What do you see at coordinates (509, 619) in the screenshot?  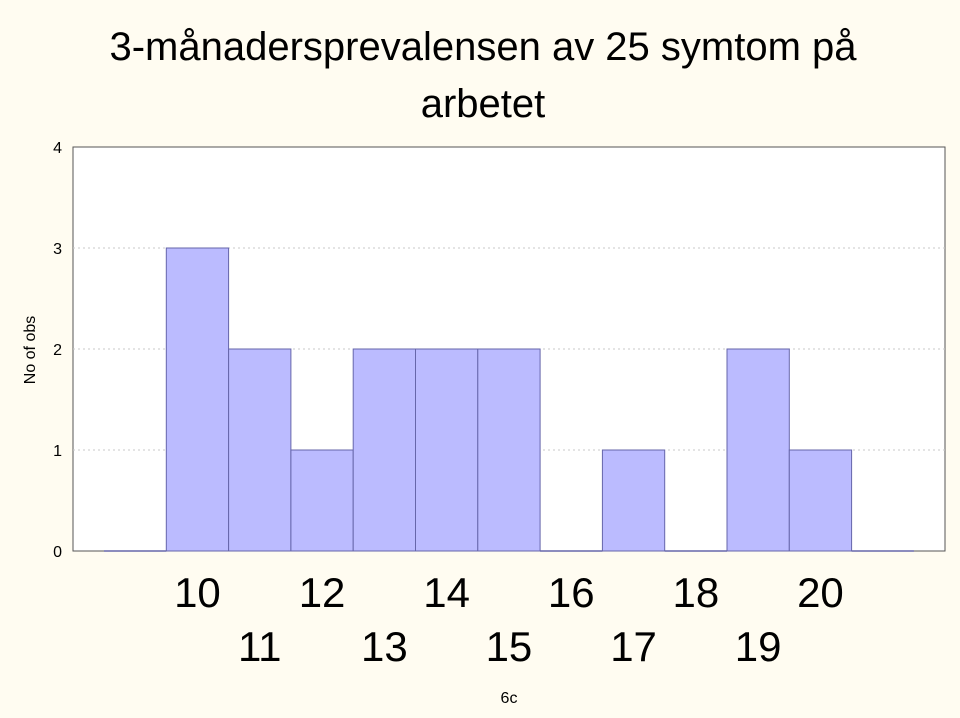 I see `x-tick-labels: 10 12 14 16 18 20 11 13 15 17 19` at bounding box center [509, 619].